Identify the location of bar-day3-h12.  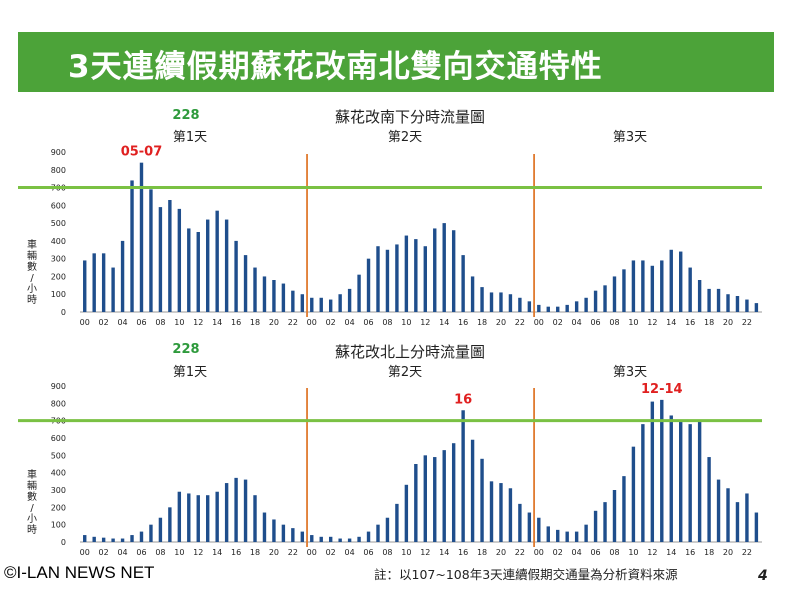
(652, 288).